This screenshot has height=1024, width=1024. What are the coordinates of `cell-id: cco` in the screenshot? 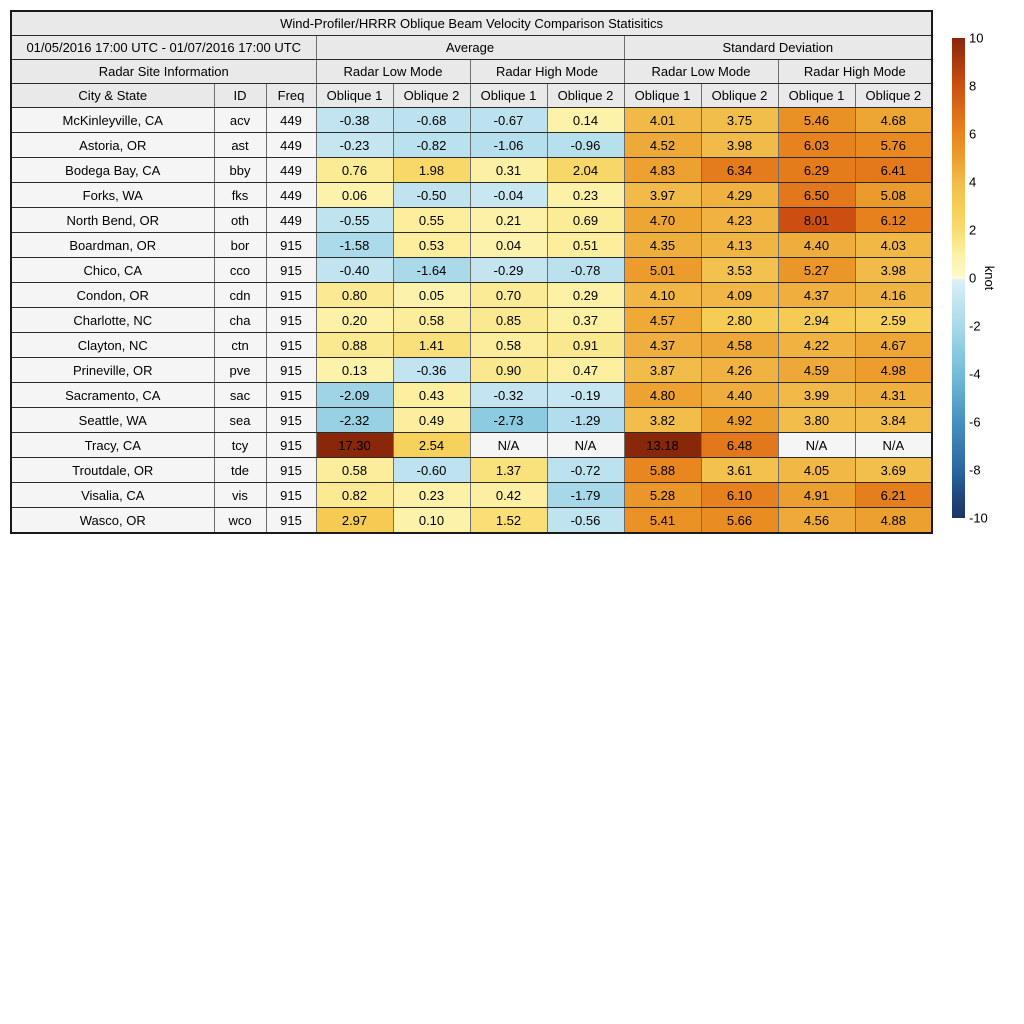 It's located at (240, 270).